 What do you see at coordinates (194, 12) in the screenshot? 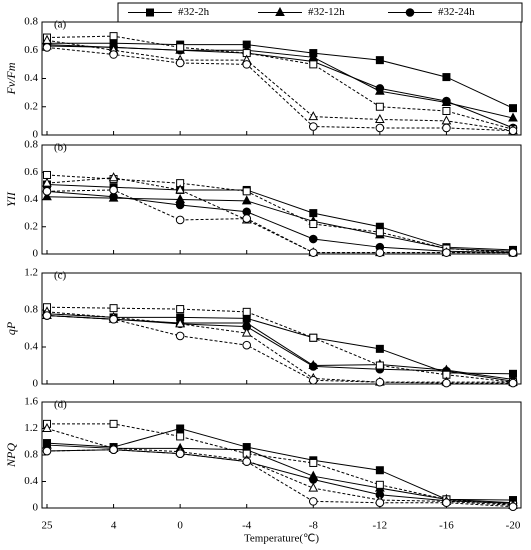
I see `legend-label: #32-2h` at bounding box center [194, 12].